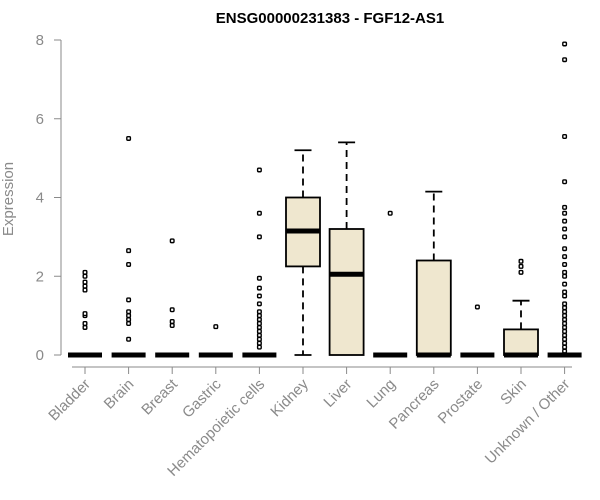  I want to click on y-tick-label: 4, so click(40, 198).